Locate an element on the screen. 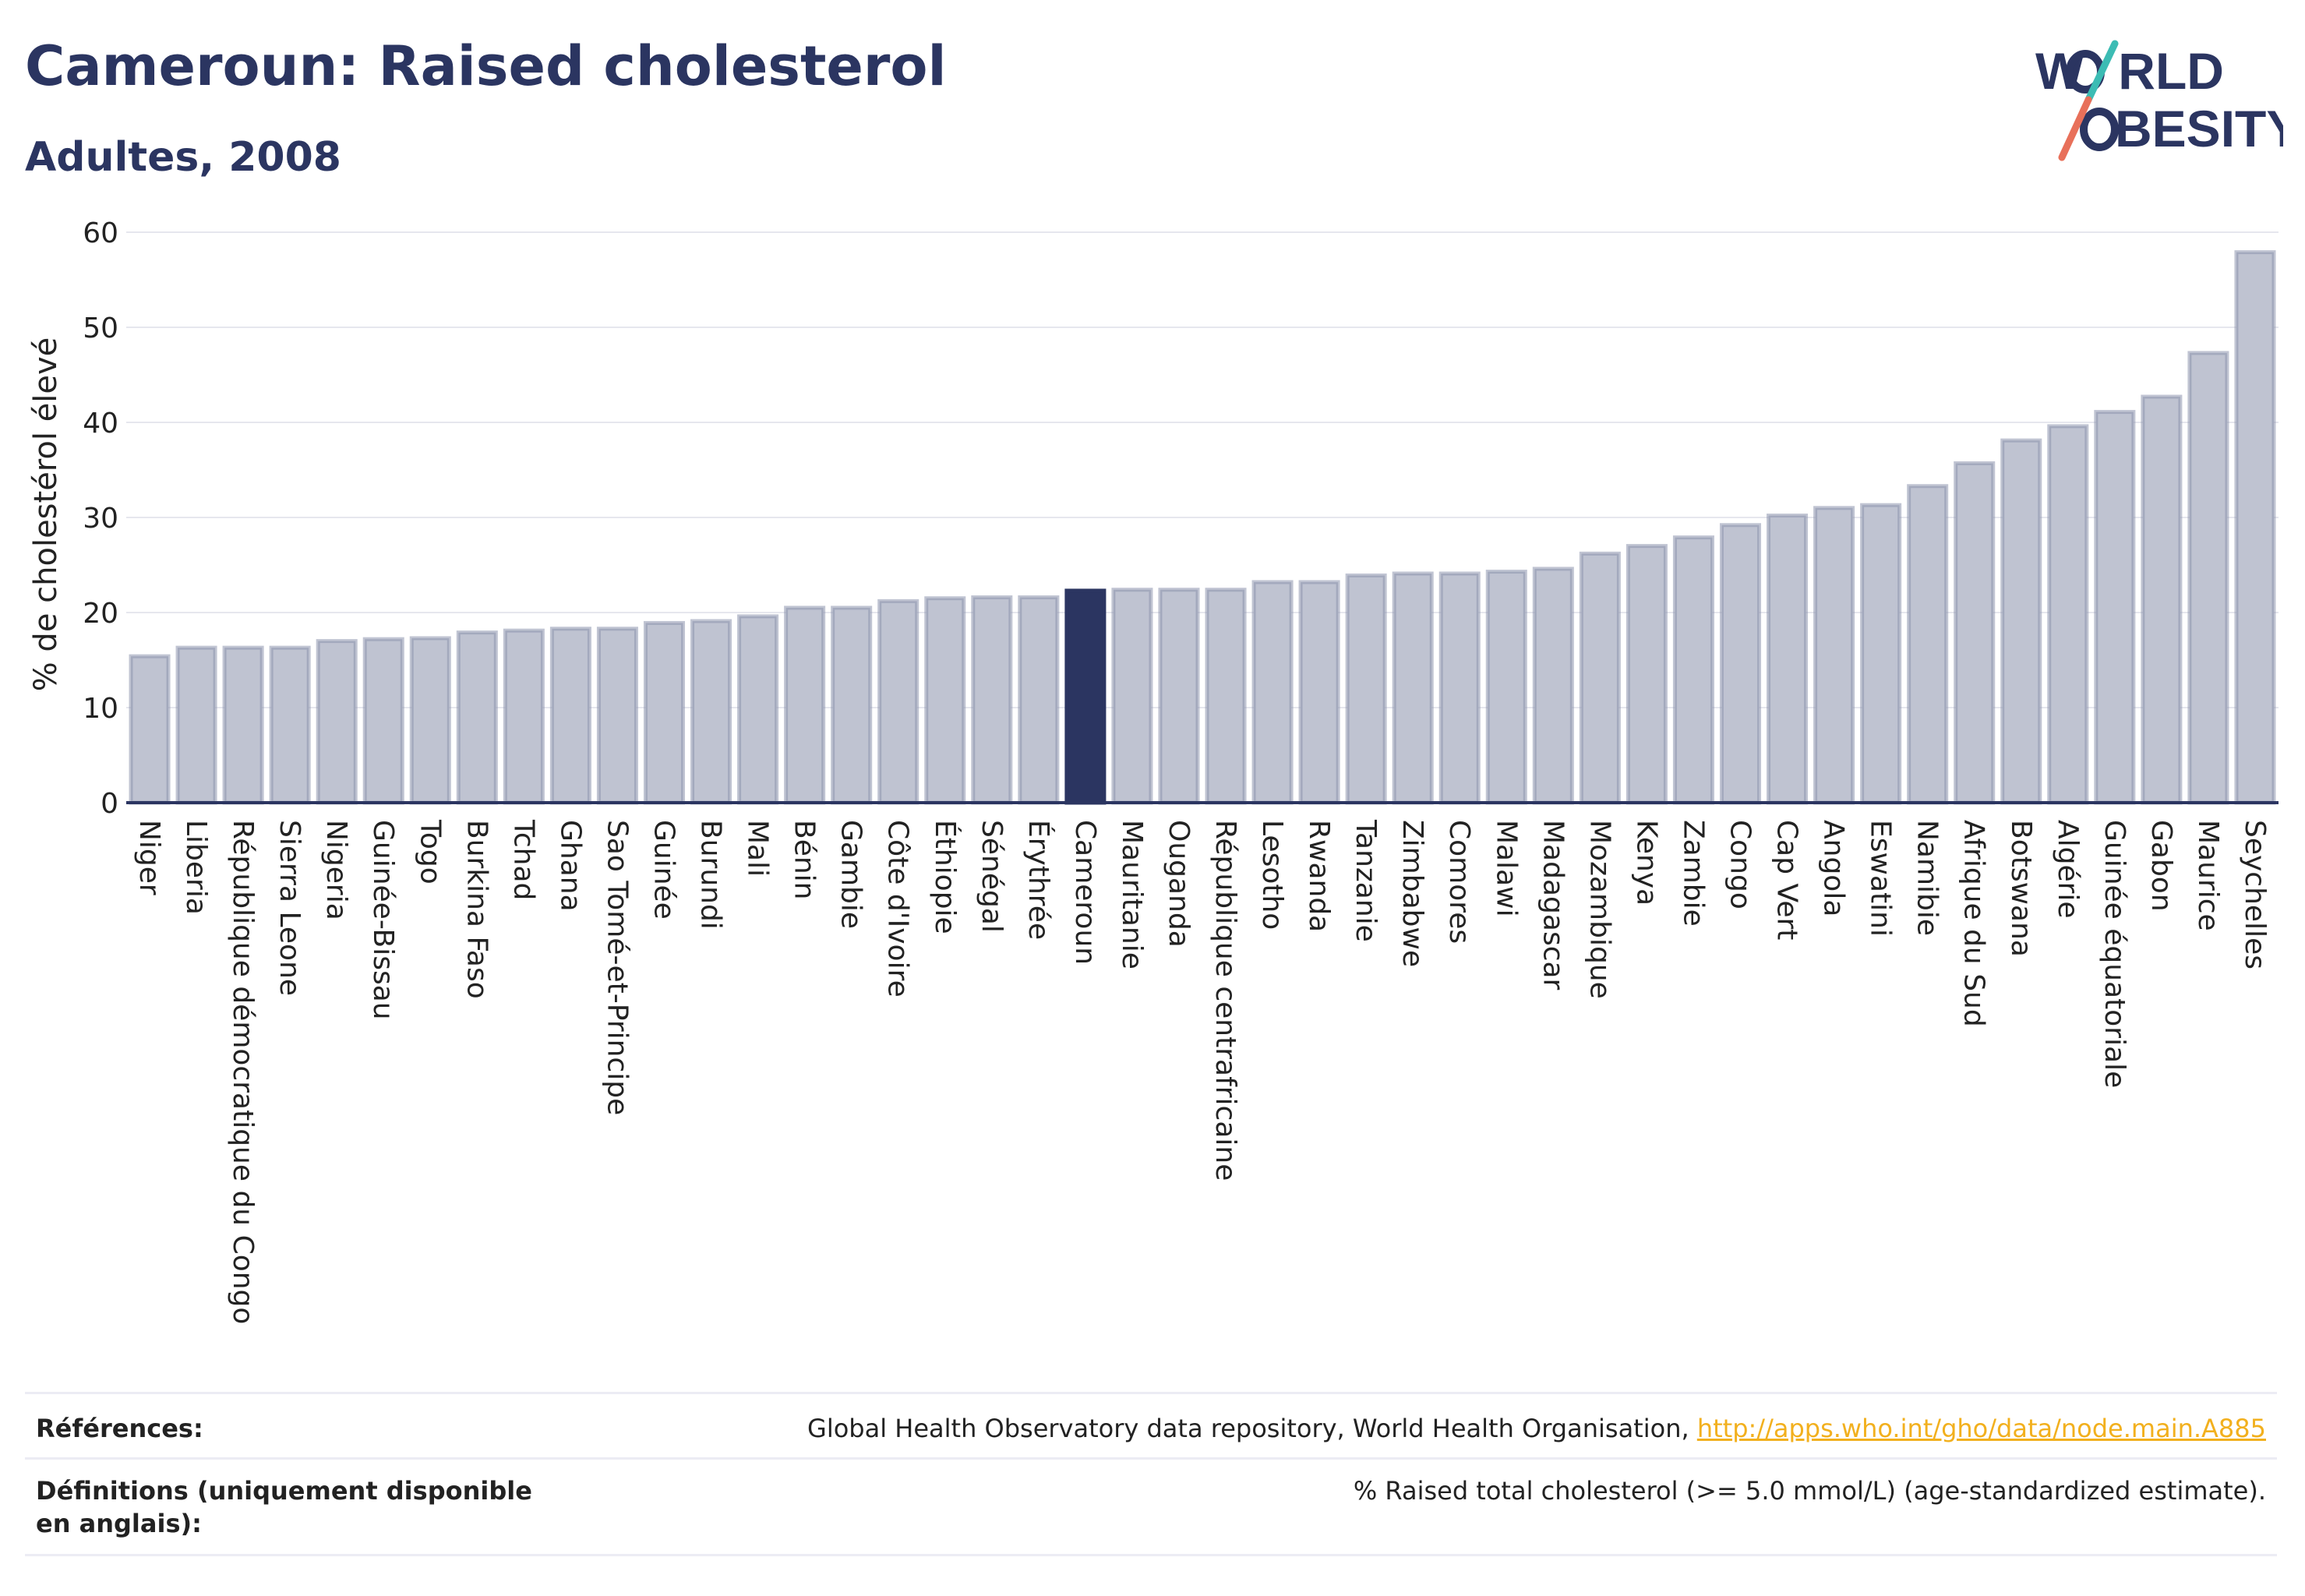 The height and width of the screenshot is (1596, 2305). footer-divider-bottom is located at coordinates (1151, 1555).